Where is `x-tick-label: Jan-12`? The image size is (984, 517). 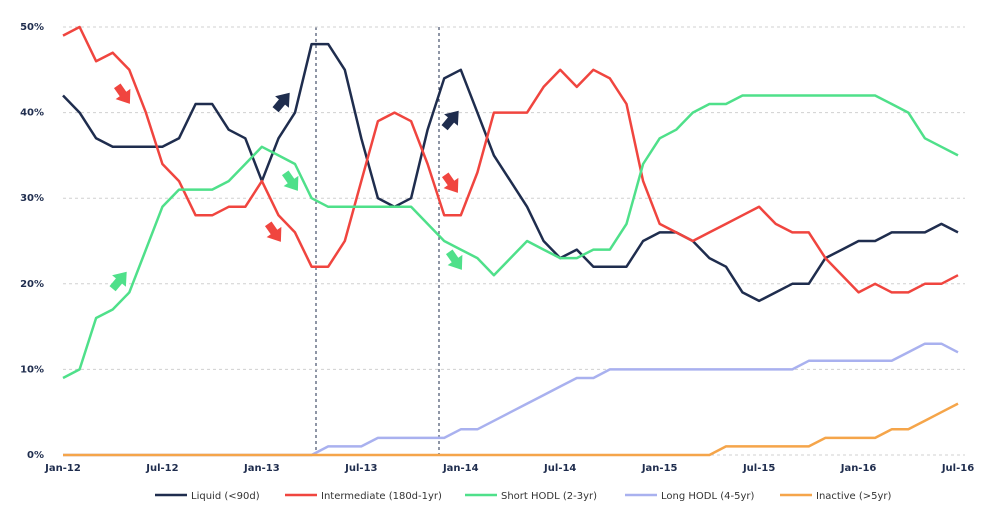
x-tick-label: Jan-12 is located at coordinates (62, 468).